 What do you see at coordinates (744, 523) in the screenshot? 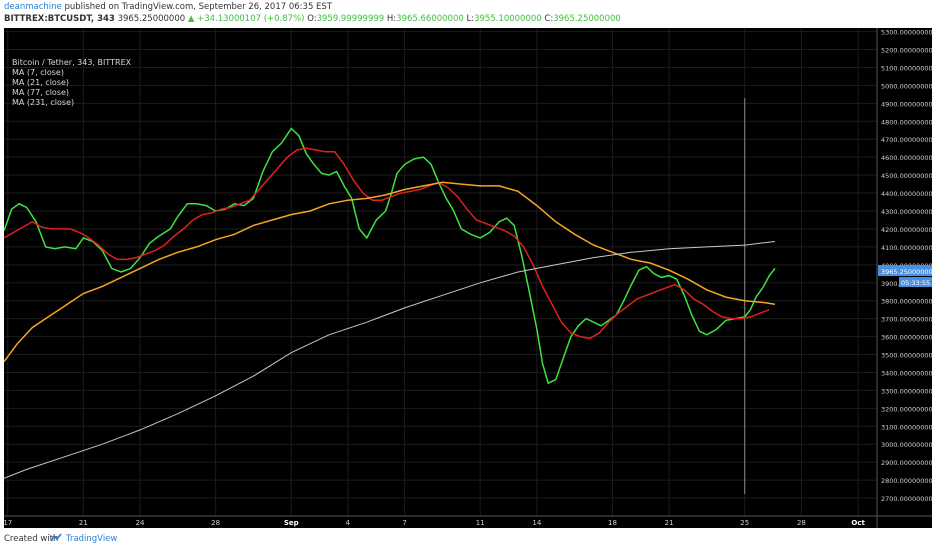
I see `x-tick-label: 25` at bounding box center [744, 523].